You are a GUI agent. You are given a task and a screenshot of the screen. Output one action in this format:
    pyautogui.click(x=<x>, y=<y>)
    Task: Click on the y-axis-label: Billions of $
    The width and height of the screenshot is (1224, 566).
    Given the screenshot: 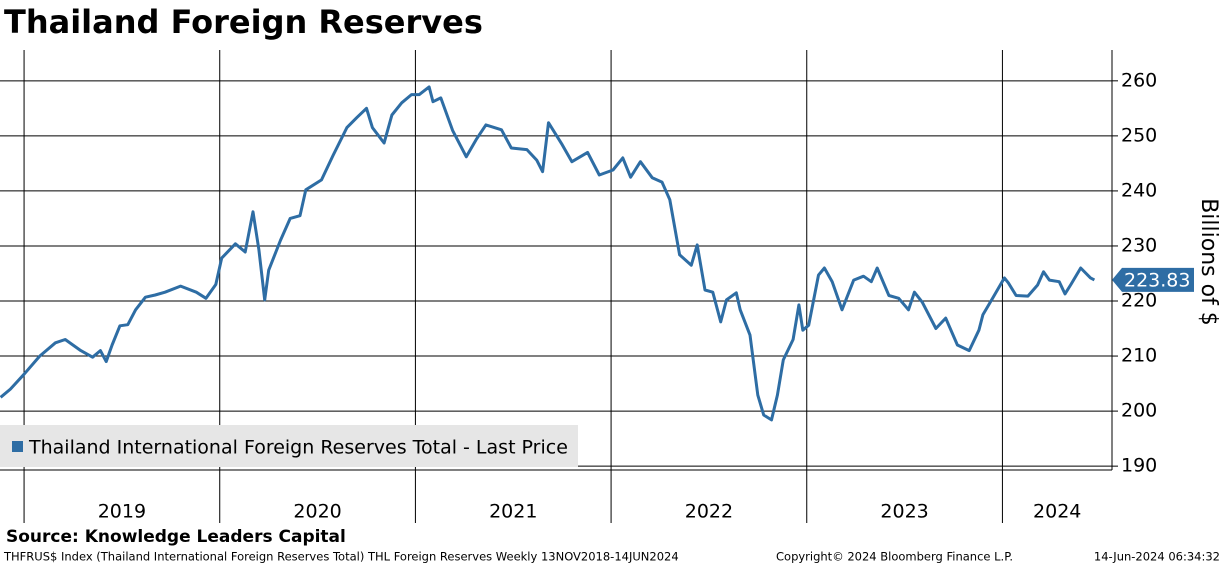 What is the action you would take?
    pyautogui.click(x=1208, y=262)
    